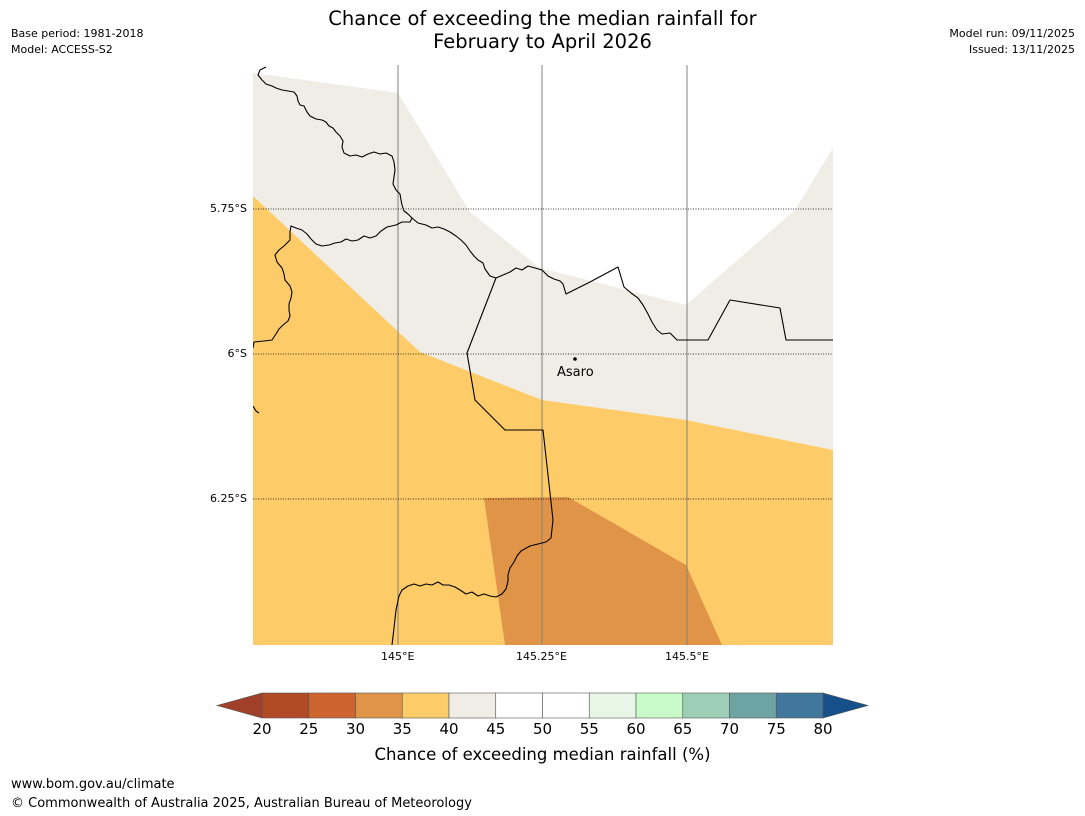  Describe the element at coordinates (541, 656) in the screenshot. I see `longitude-label: 145.25°E` at that location.